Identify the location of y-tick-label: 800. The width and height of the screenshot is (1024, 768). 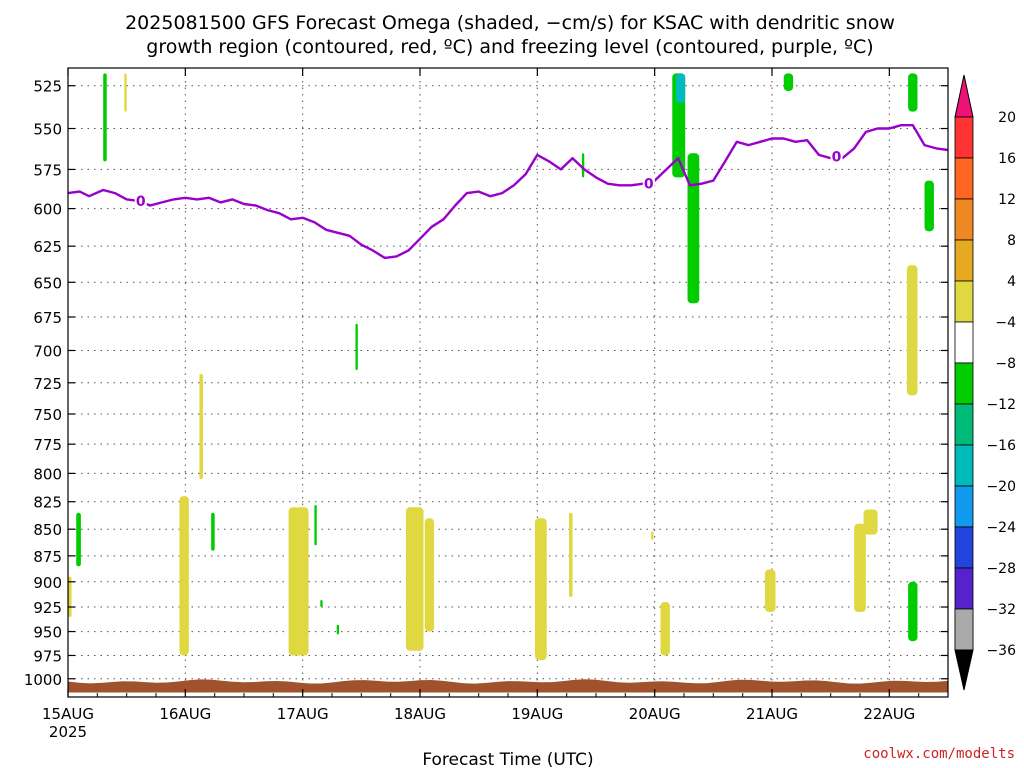
(47, 474).